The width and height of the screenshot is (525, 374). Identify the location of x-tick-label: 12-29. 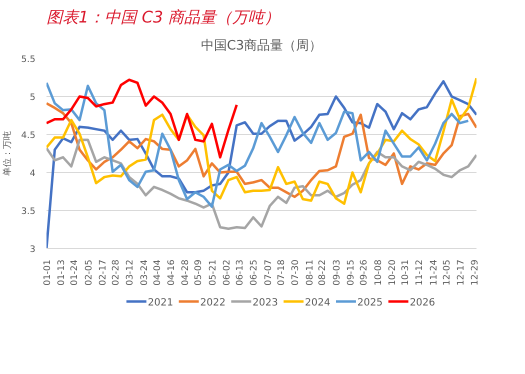
(475, 272).